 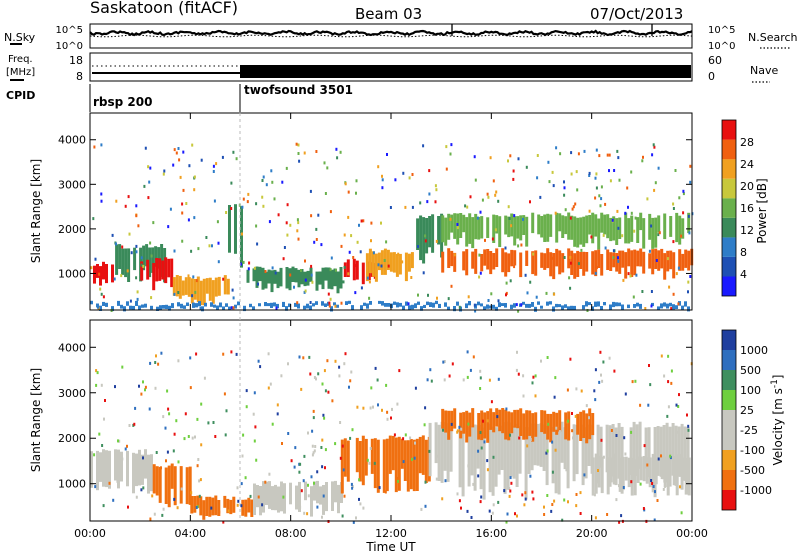 What do you see at coordinates (747, 230) in the screenshot?
I see `power-colorbar-tick: 12` at bounding box center [747, 230].